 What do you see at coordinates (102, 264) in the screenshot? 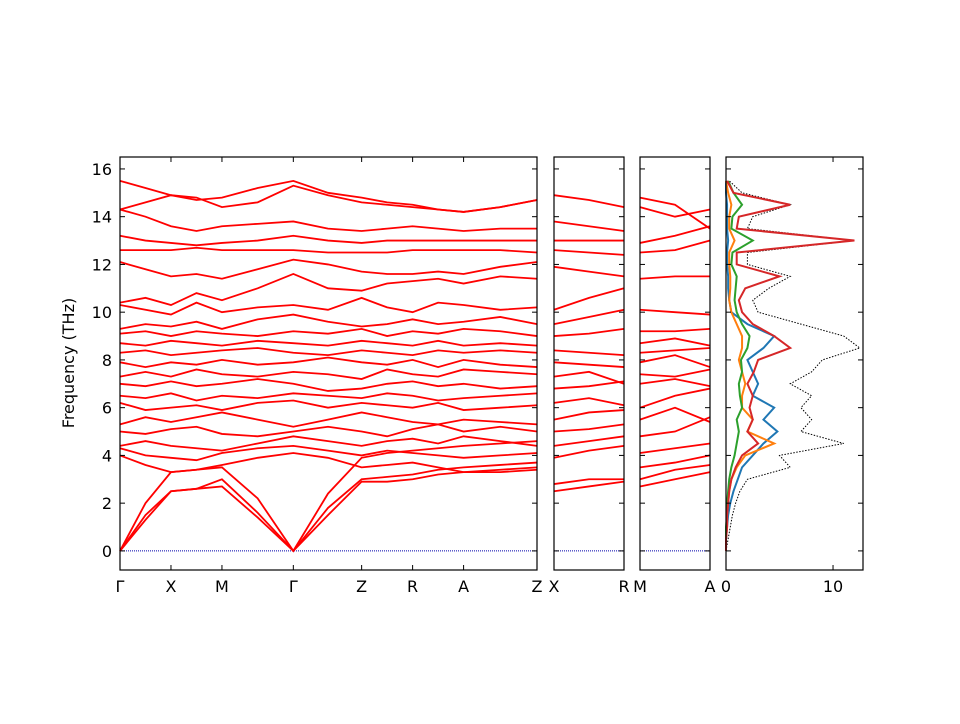
I see `y-tick-label: 12` at bounding box center [102, 264].